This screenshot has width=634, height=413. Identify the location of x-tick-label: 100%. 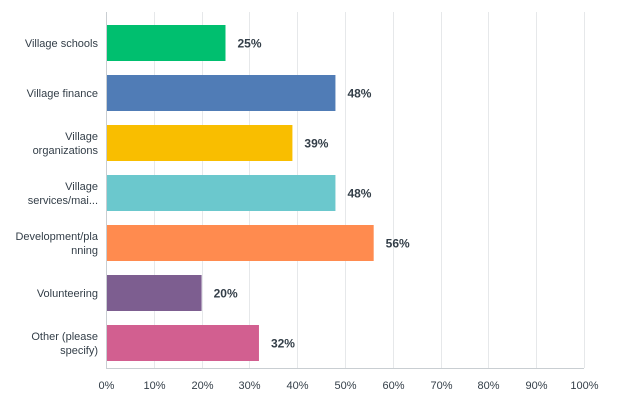
(584, 386).